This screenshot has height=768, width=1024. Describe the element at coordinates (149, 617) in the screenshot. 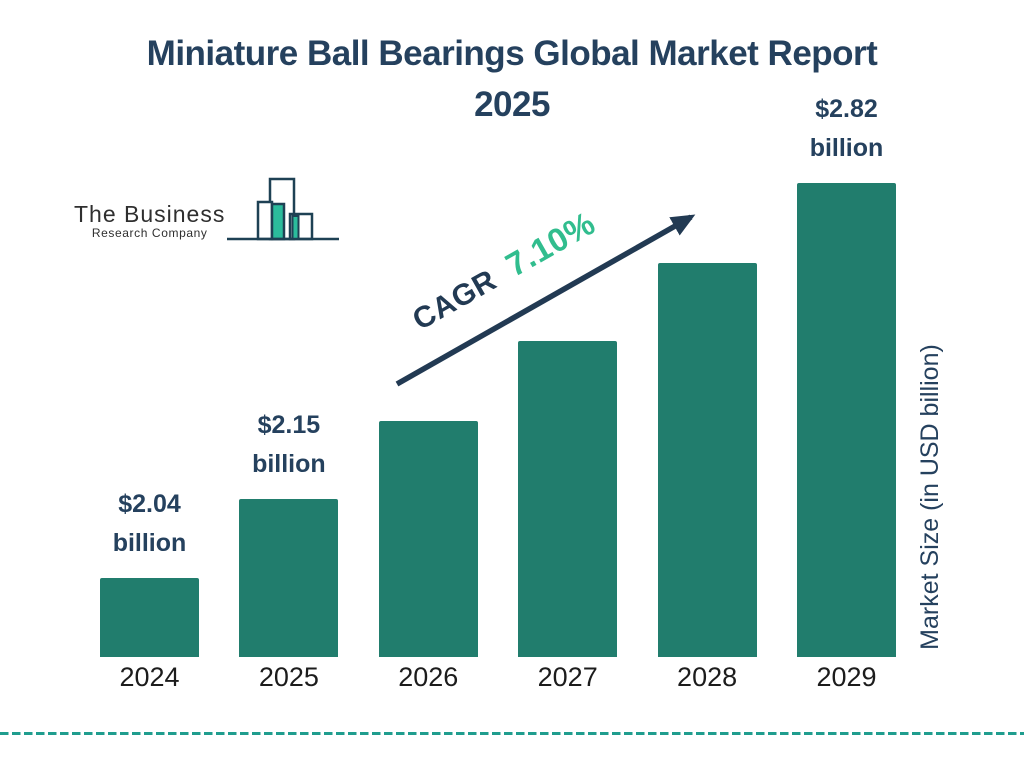

I see `bar-2024` at that location.